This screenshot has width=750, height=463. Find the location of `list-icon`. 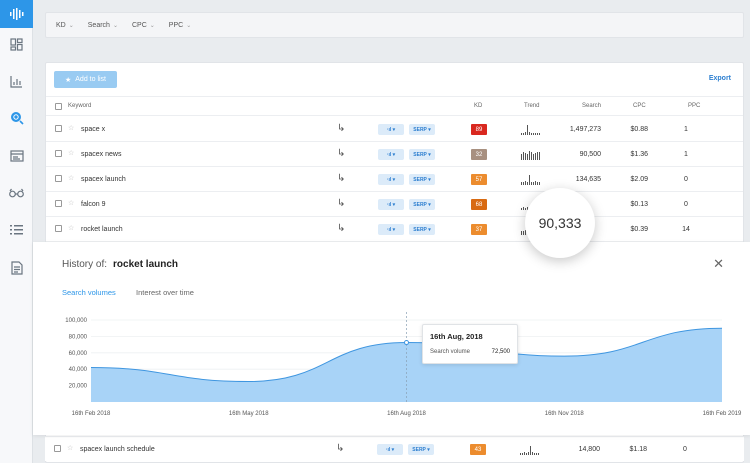

list-icon is located at coordinates (16, 230).